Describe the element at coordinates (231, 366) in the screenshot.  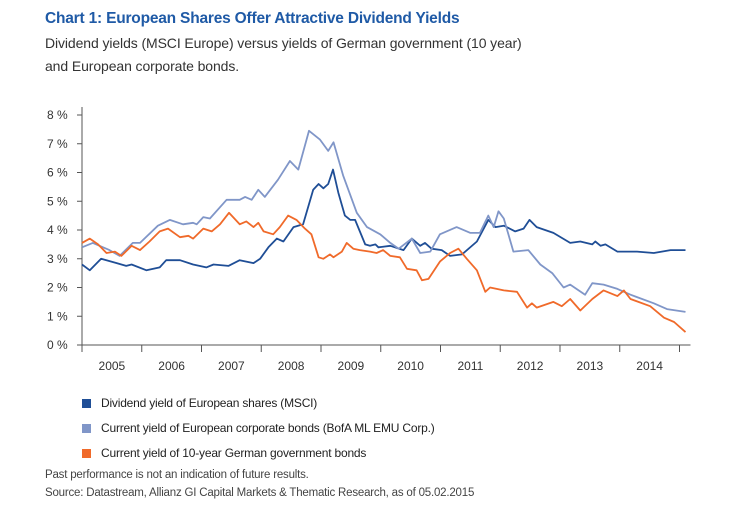
I see `x-tick-label: 2007` at that location.